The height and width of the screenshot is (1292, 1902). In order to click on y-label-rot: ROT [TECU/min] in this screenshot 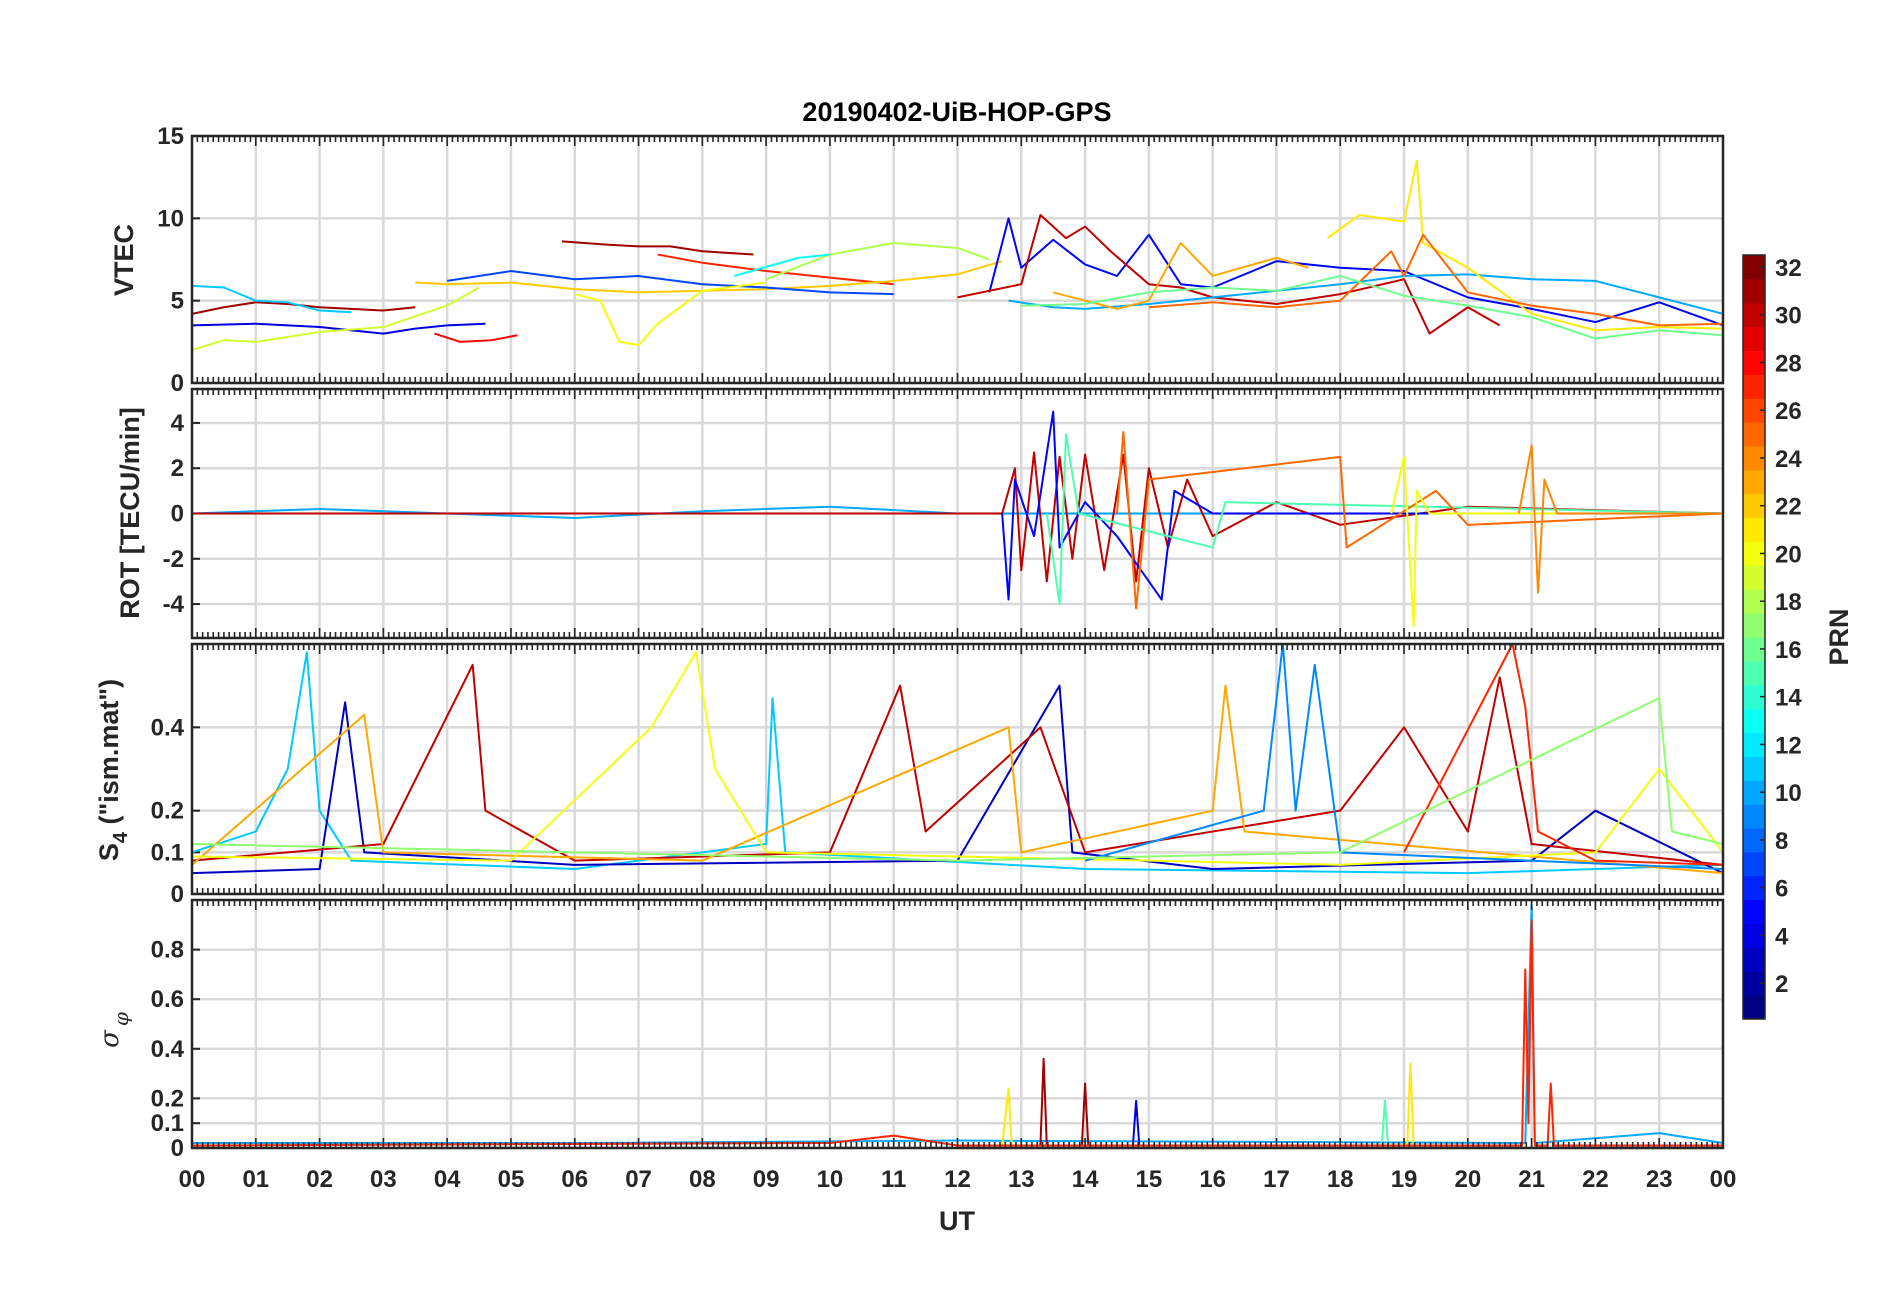, I will do `click(130, 512)`.